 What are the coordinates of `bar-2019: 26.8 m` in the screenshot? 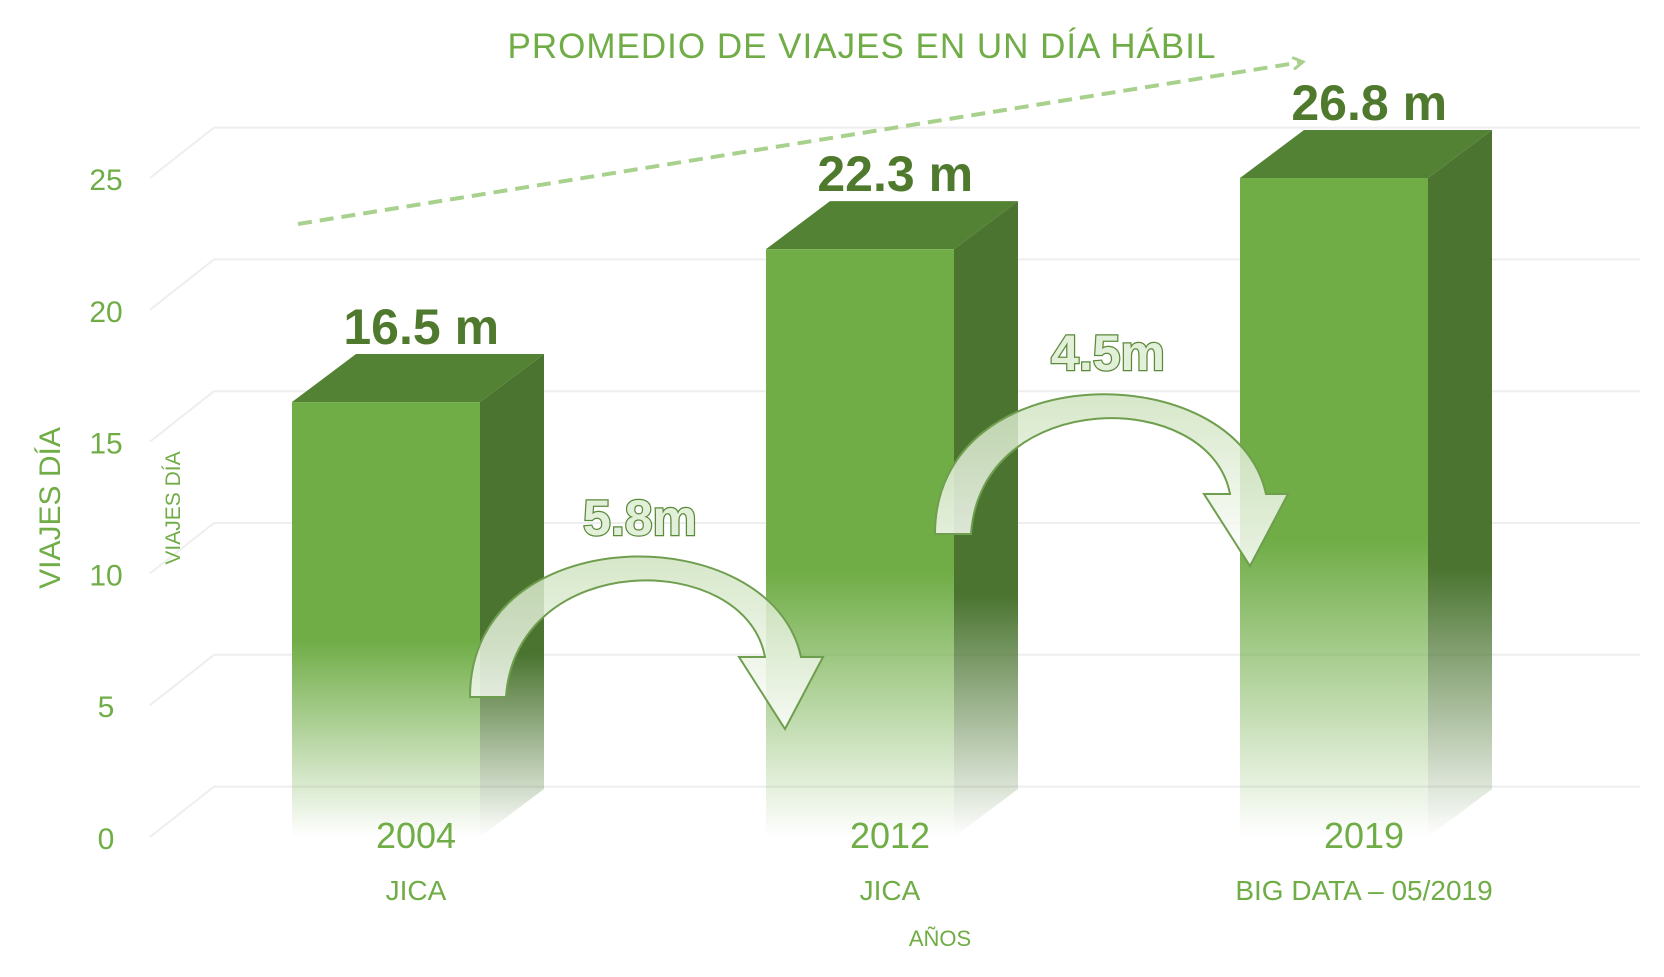 It's located at (1366, 456).